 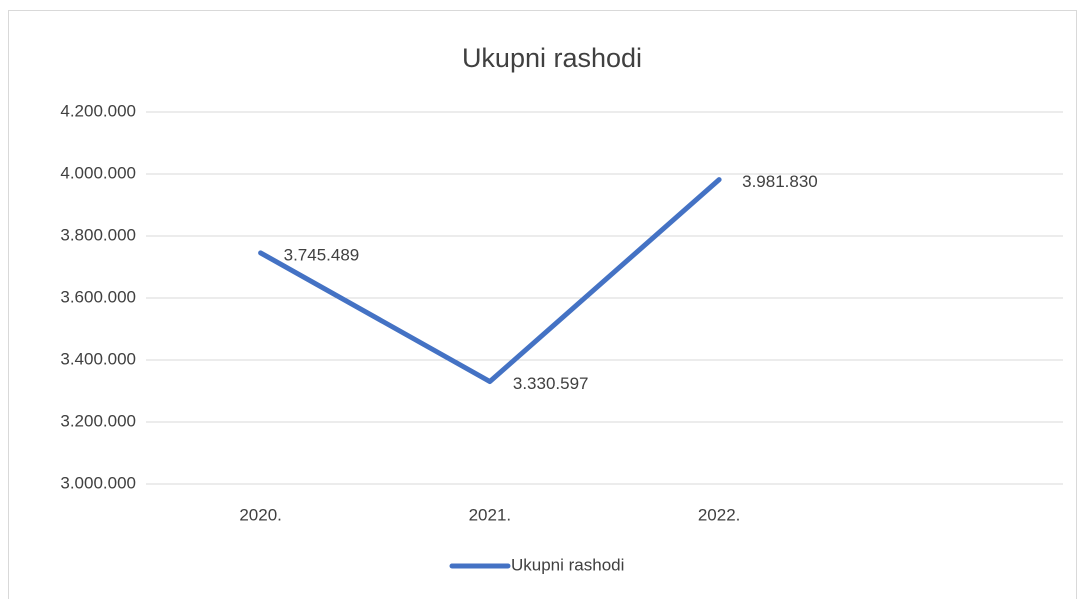 What do you see at coordinates (322, 254) in the screenshot?
I see `data-label: 3.745.489` at bounding box center [322, 254].